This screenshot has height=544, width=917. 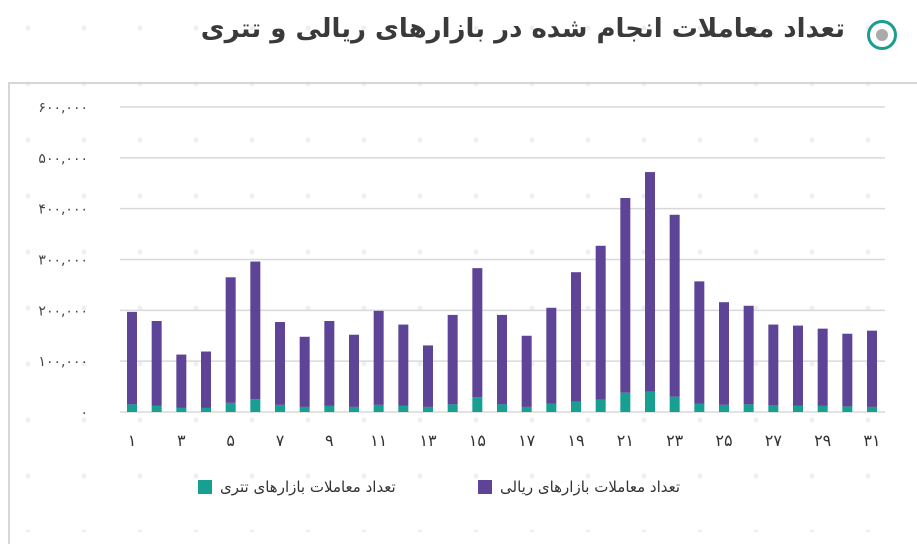 What do you see at coordinates (590, 487) in the screenshot?
I see `legend-label-rial: تعداد معاملات بازارهای ریالی` at bounding box center [590, 487].